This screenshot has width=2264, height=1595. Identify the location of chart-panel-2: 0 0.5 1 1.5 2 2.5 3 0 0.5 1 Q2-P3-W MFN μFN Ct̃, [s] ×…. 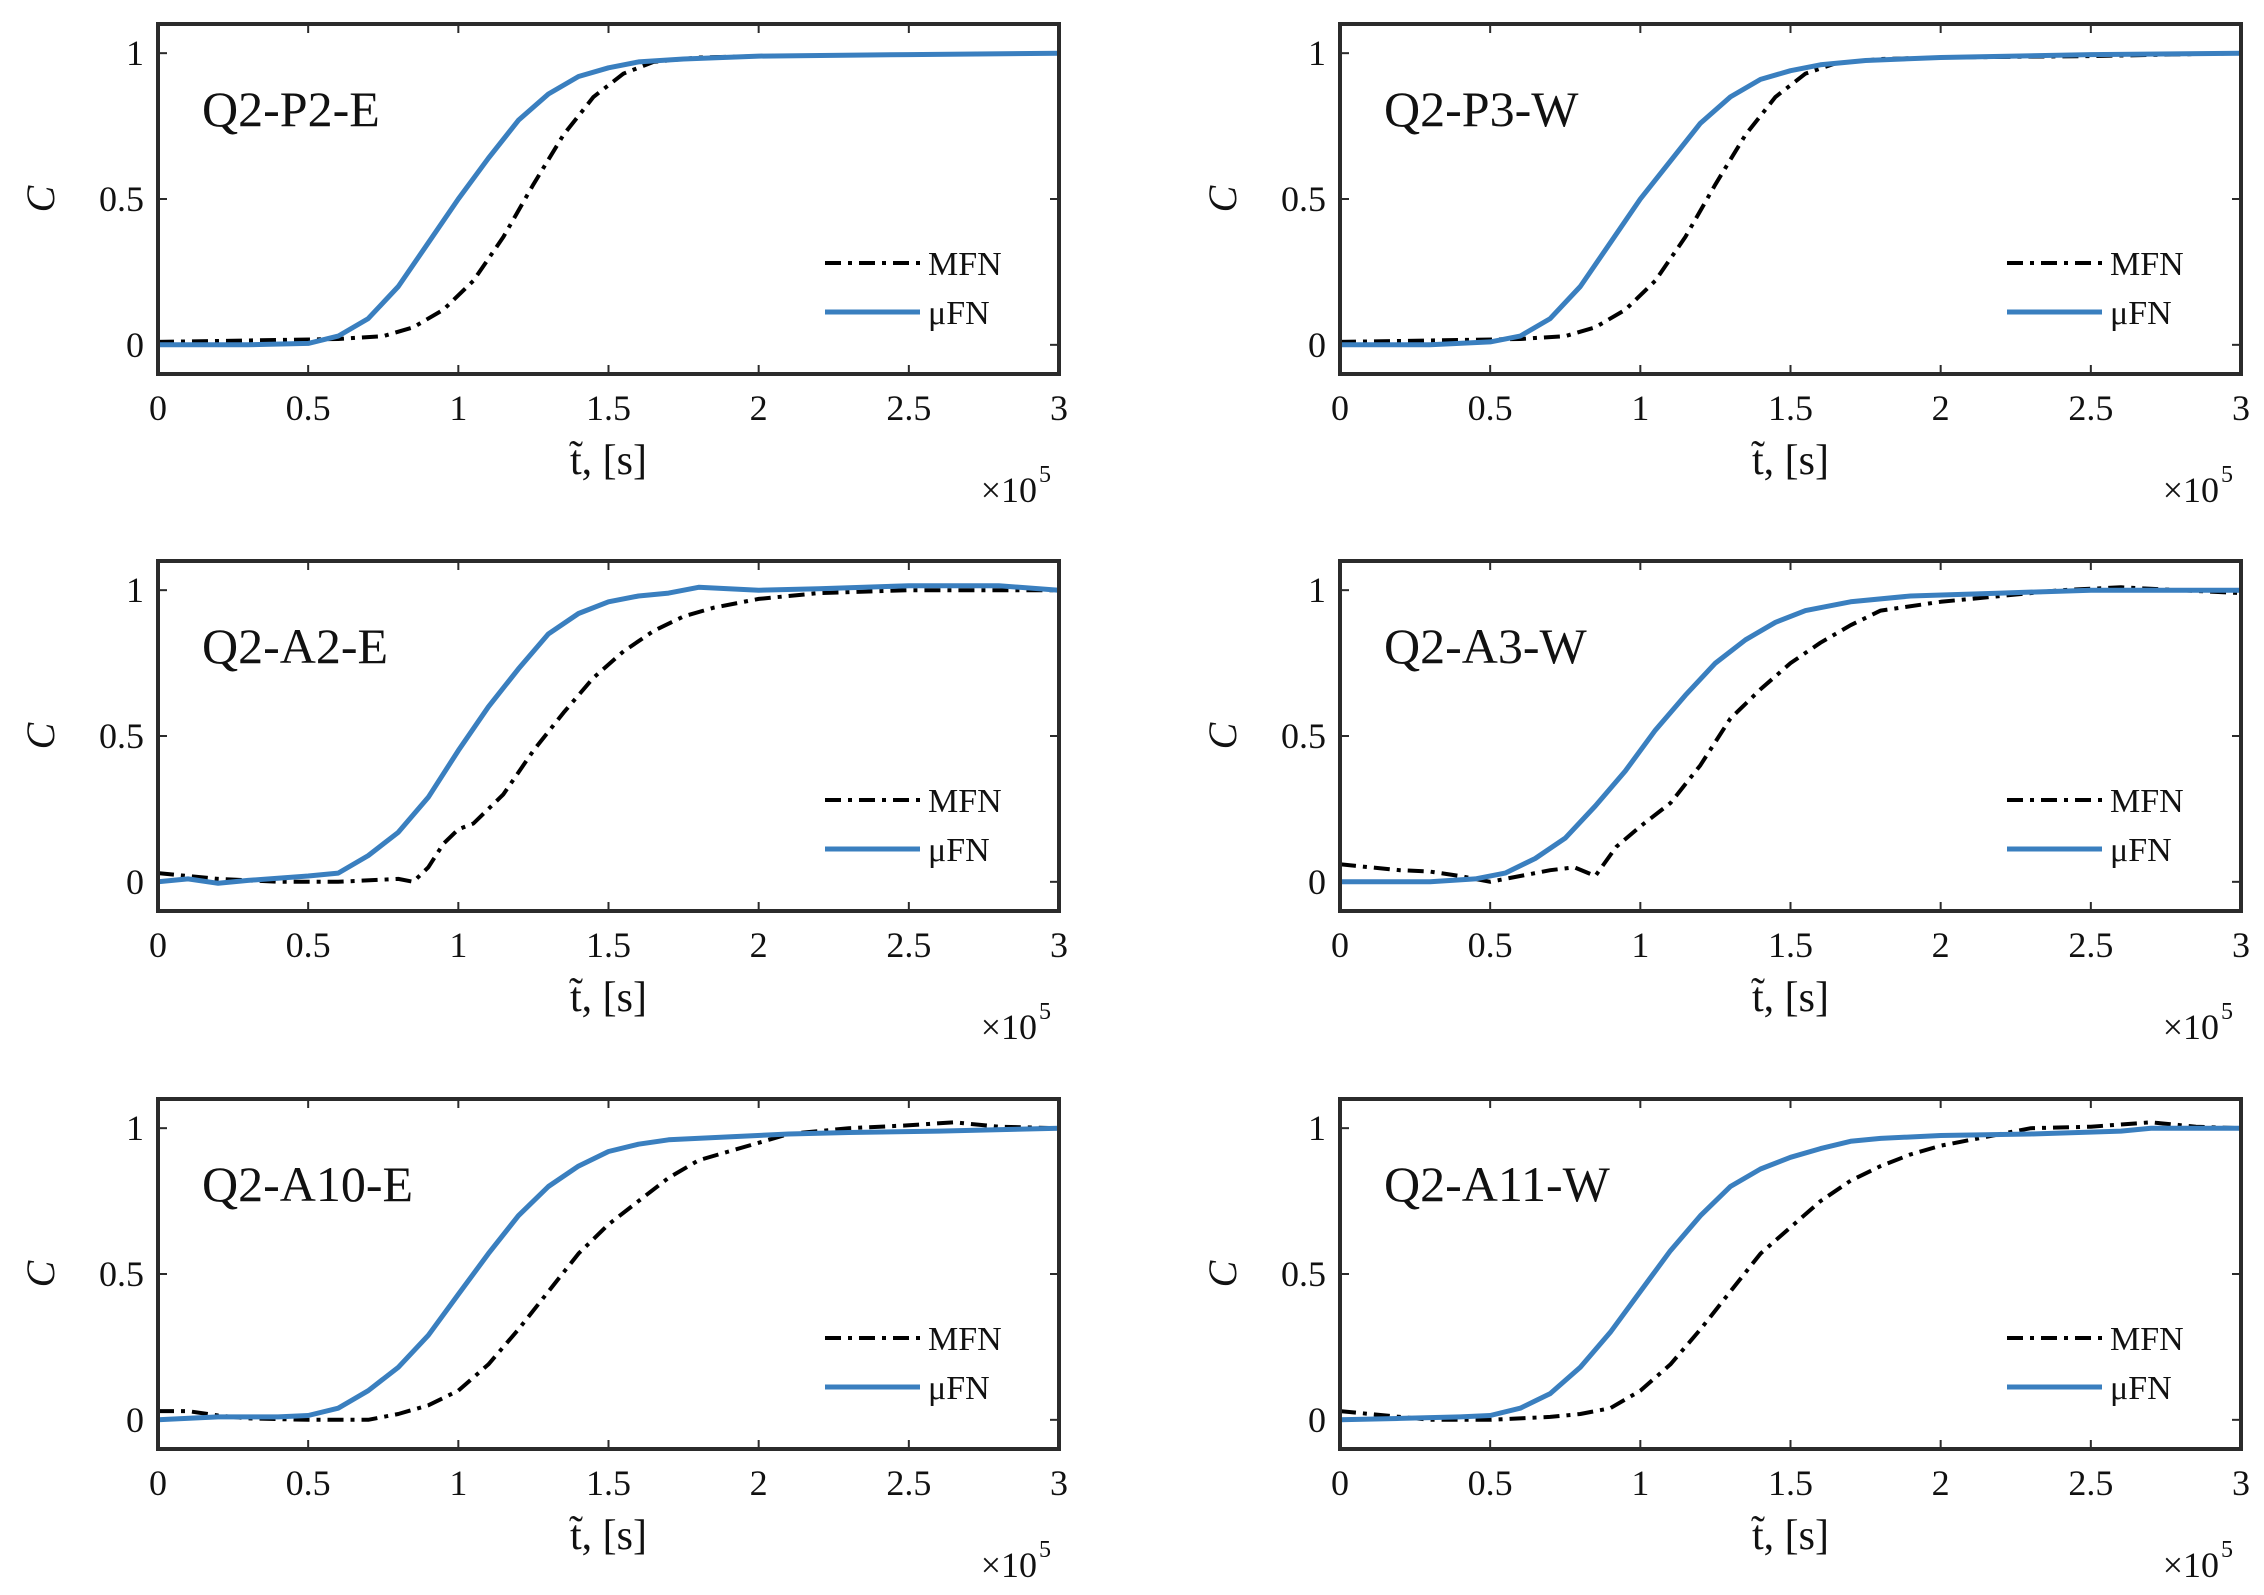
(1725, 266).